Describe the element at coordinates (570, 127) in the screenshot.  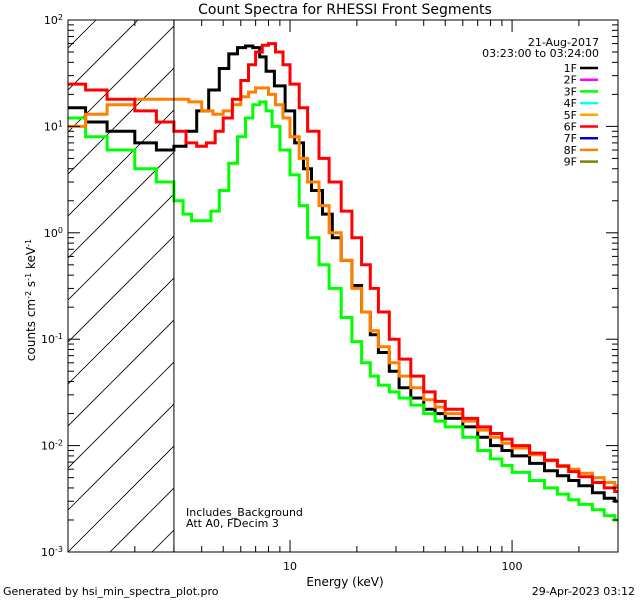
I see `legend-label: 6F` at that location.